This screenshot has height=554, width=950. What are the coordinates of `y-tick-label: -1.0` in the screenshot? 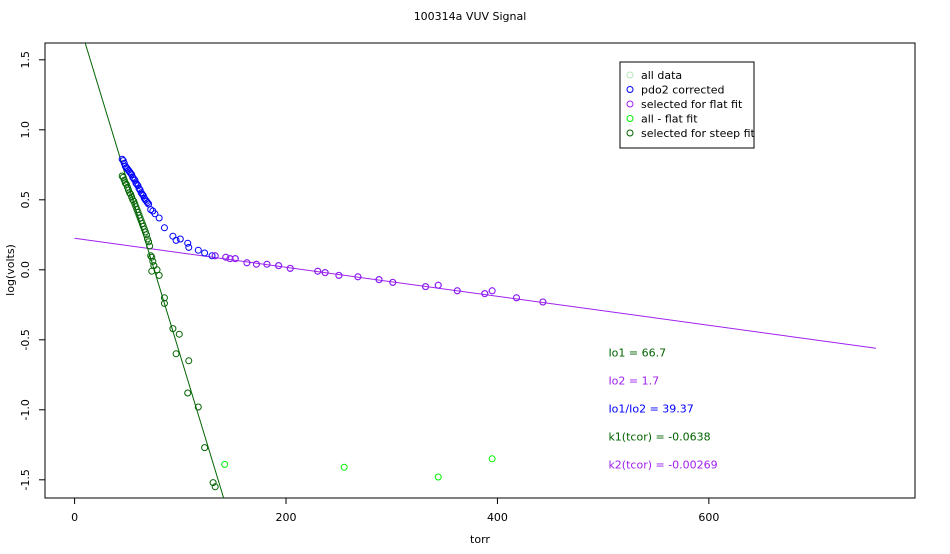 It's located at (25, 409).